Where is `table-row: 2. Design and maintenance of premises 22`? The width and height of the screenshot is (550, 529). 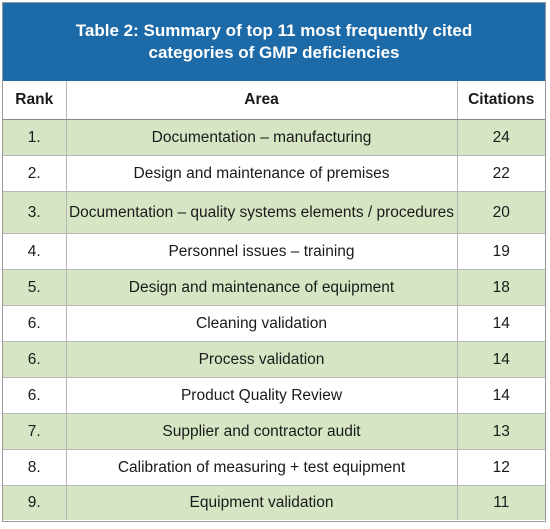 table-row: 2. Design and maintenance of premises 22 is located at coordinates (274, 173).